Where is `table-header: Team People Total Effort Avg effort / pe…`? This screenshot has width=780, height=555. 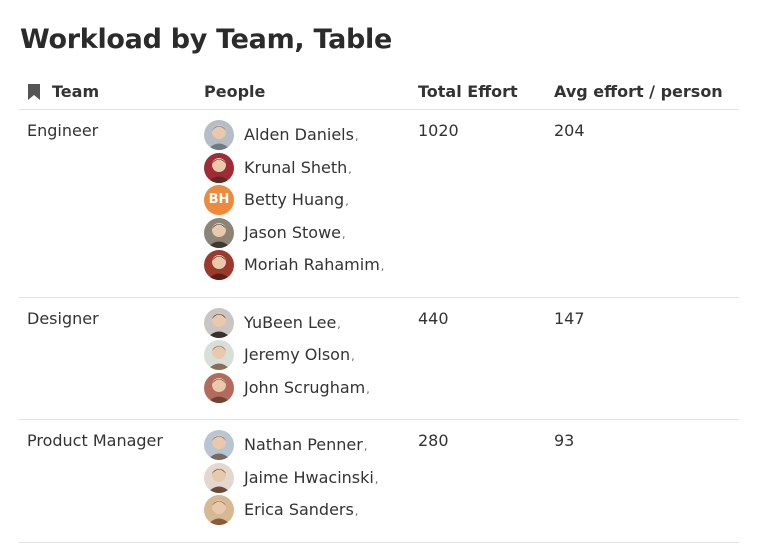
table-header: Team People Total Effort Avg effort / pe… is located at coordinates (379, 93).